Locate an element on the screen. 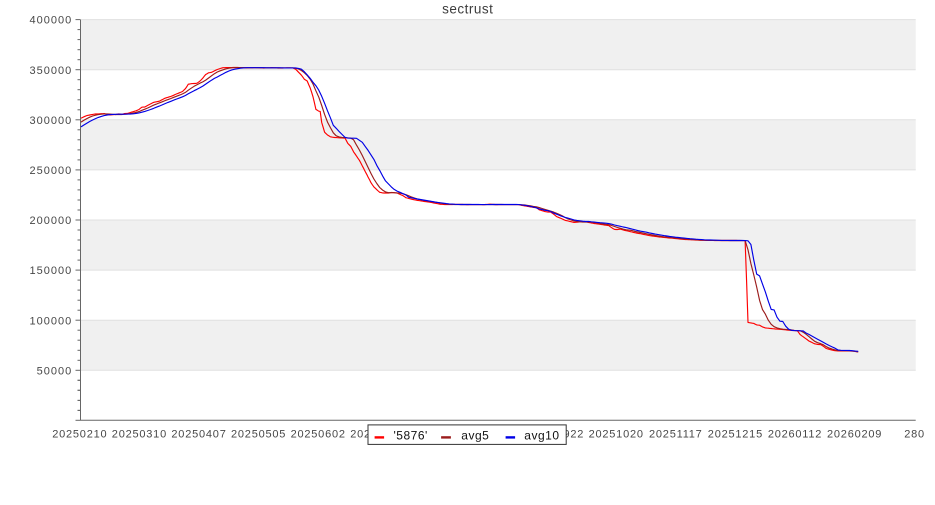 The image size is (935, 505). svg-text: 100000 is located at coordinates (50, 321).